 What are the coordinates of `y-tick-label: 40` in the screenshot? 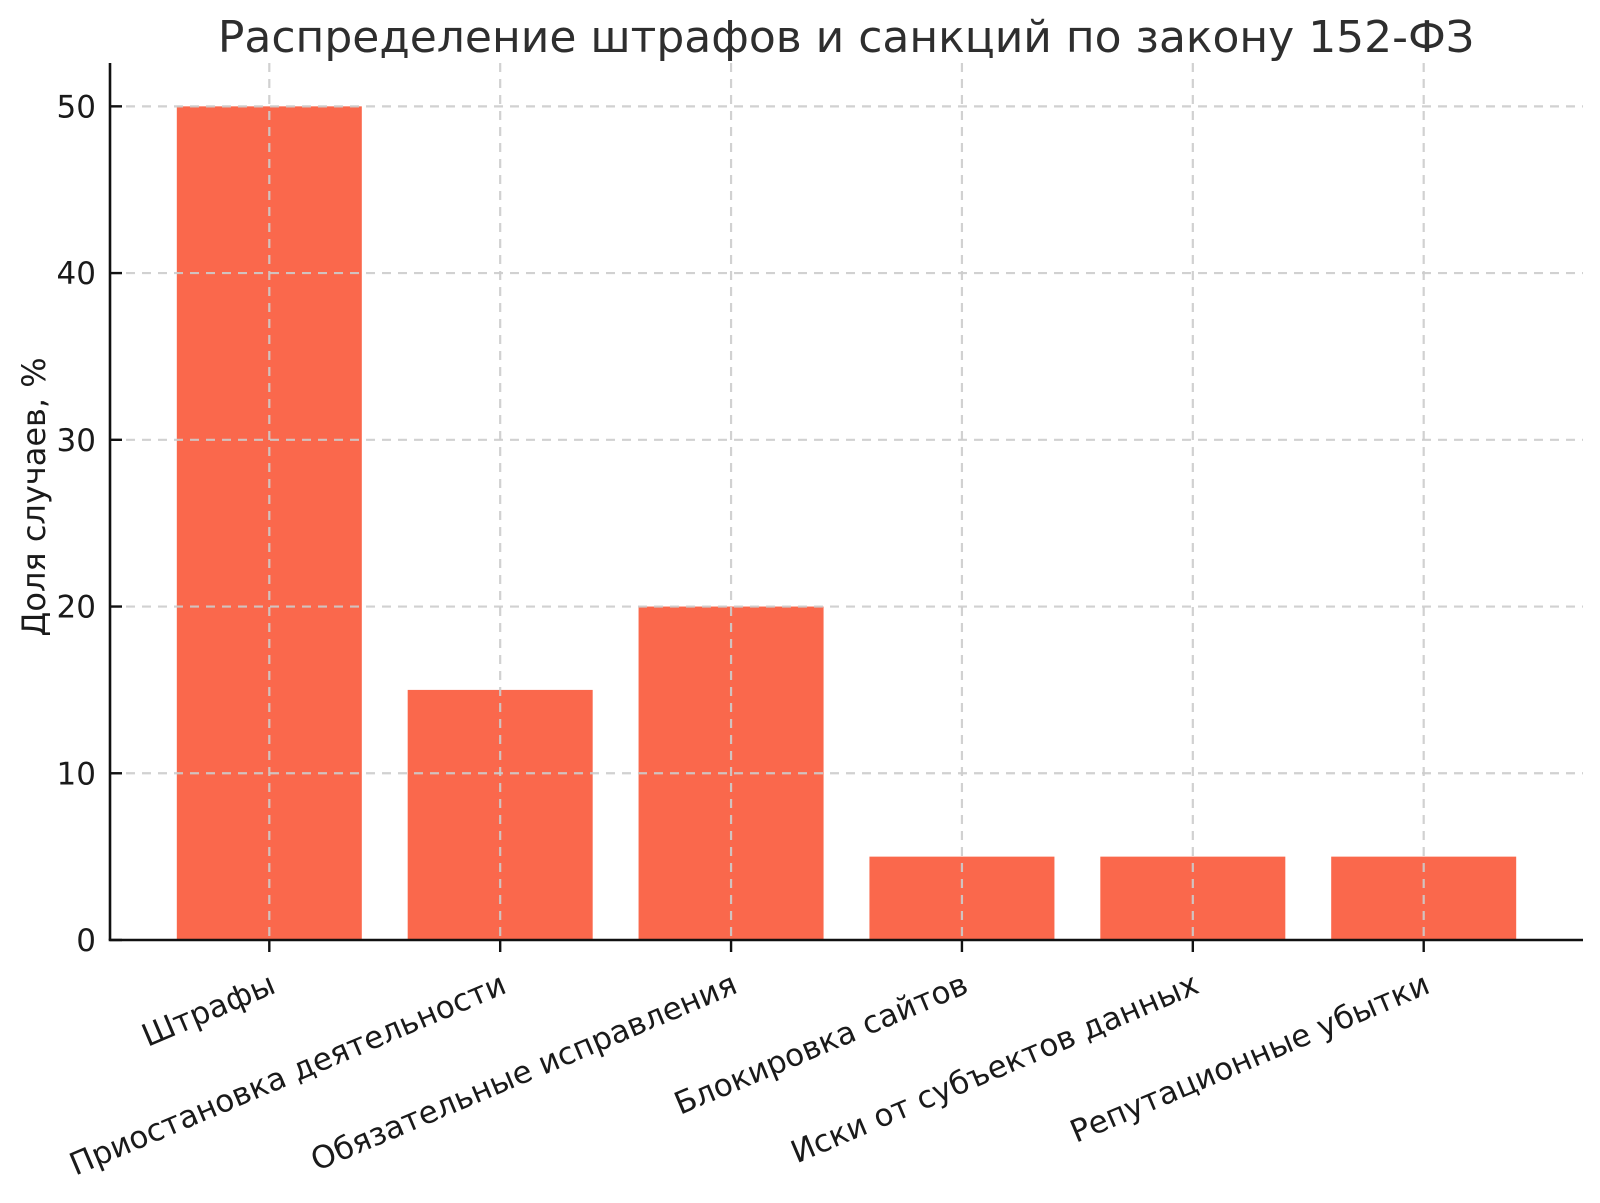 It's located at (76, 274).